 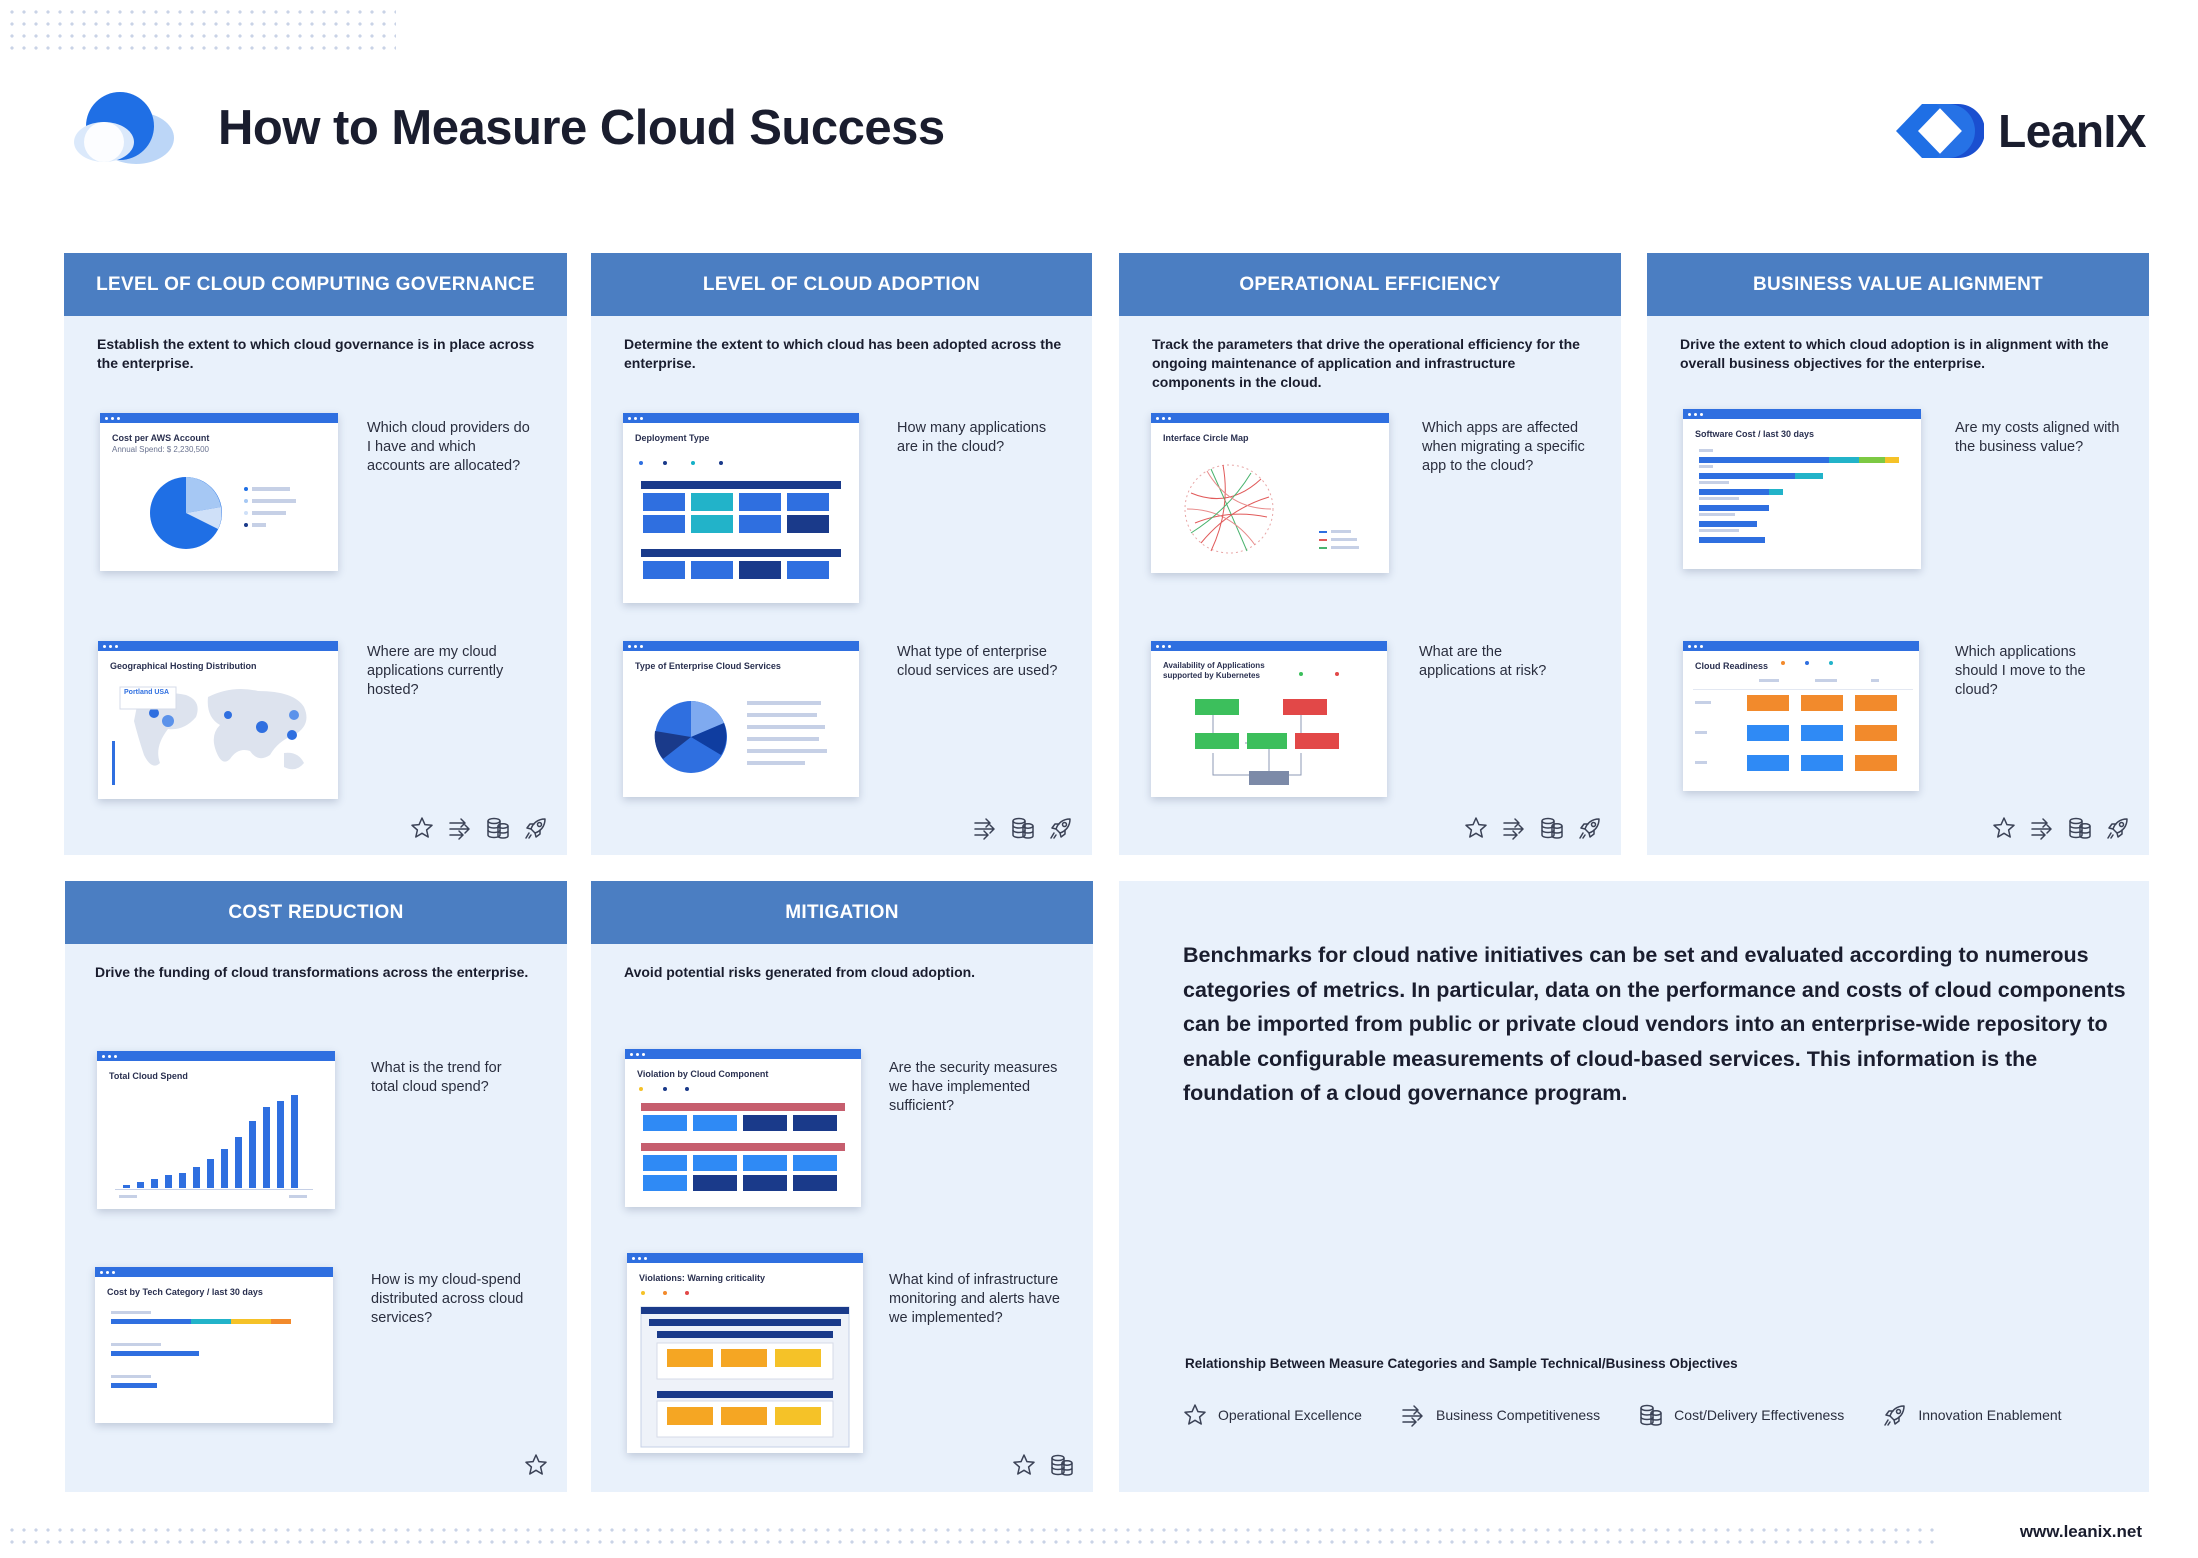 I want to click on legend-item-innovation: Innovation Enablement, so click(x=1972, y=1415).